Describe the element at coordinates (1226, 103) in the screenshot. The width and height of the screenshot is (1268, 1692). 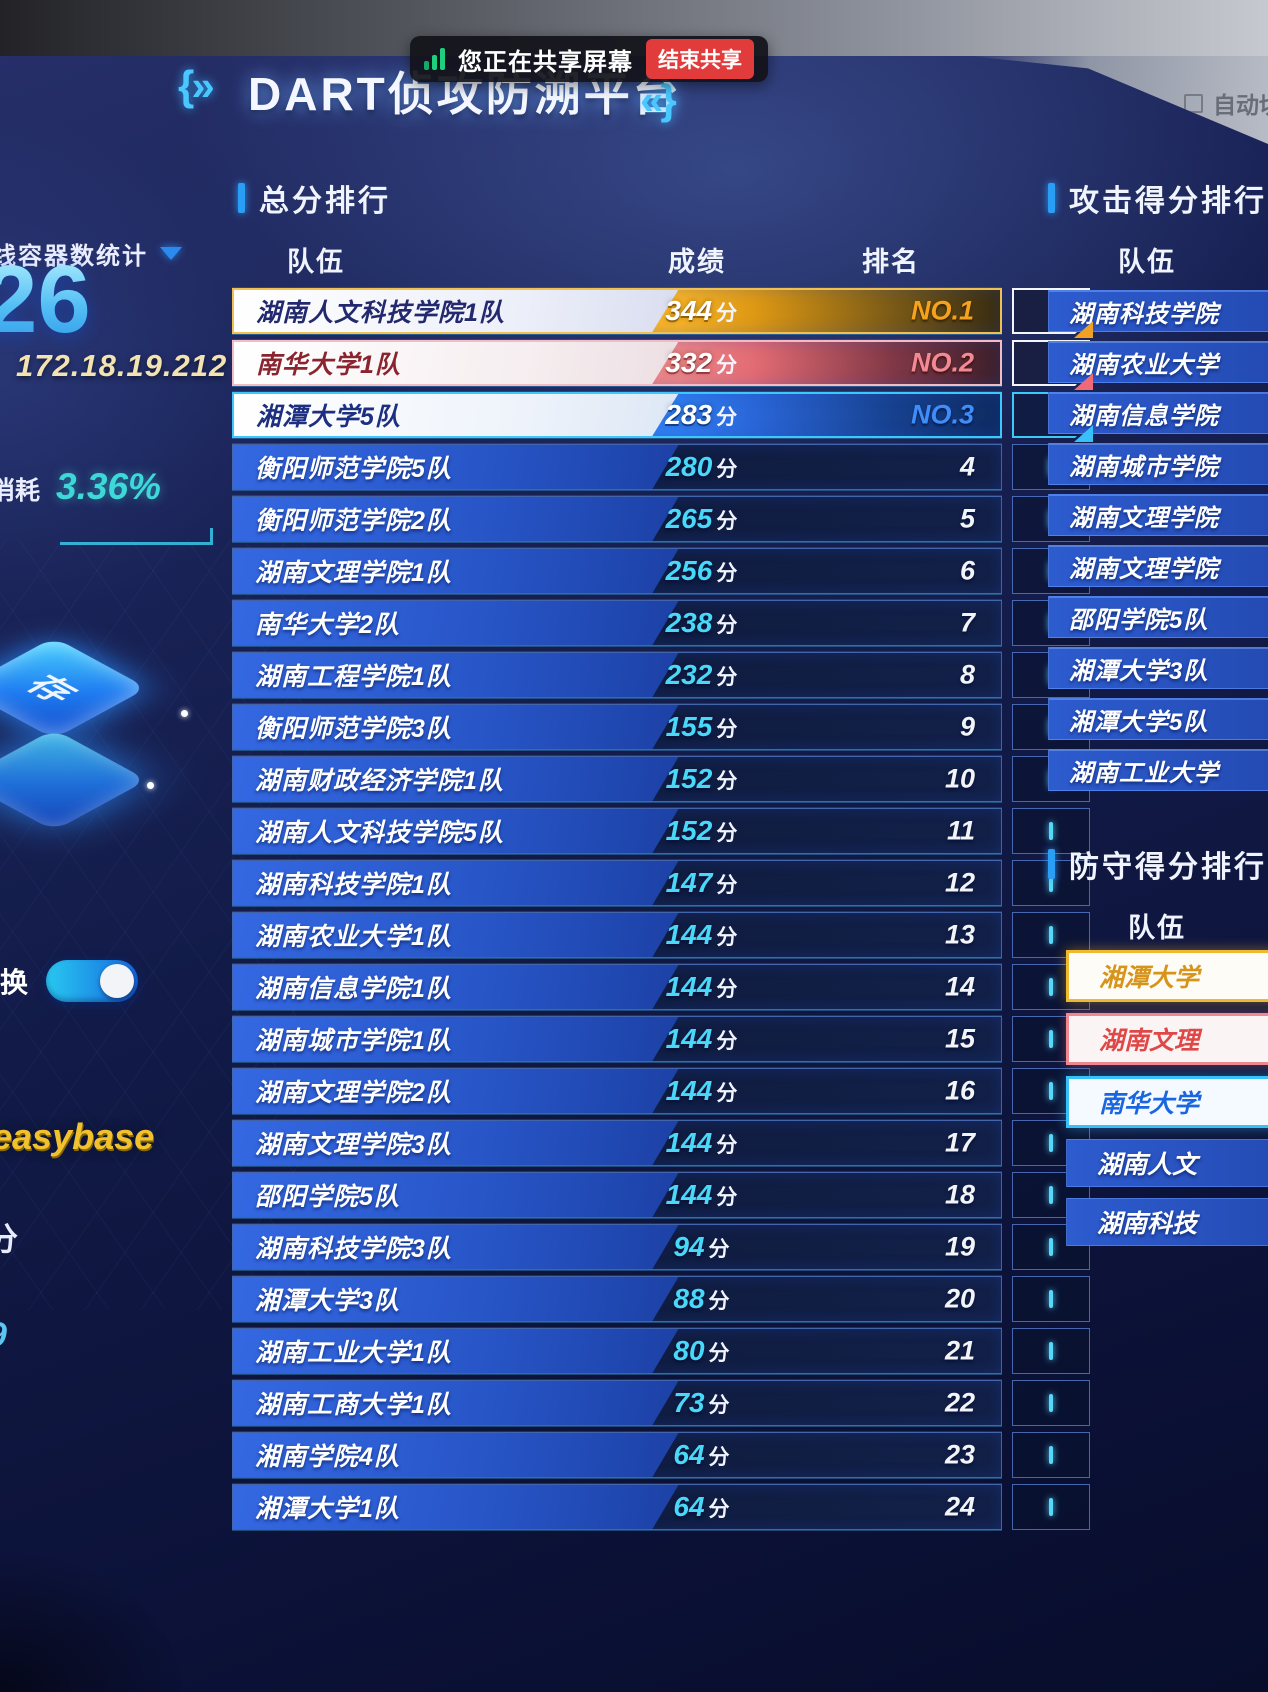
I see `auto-switch-control: 自动切` at that location.